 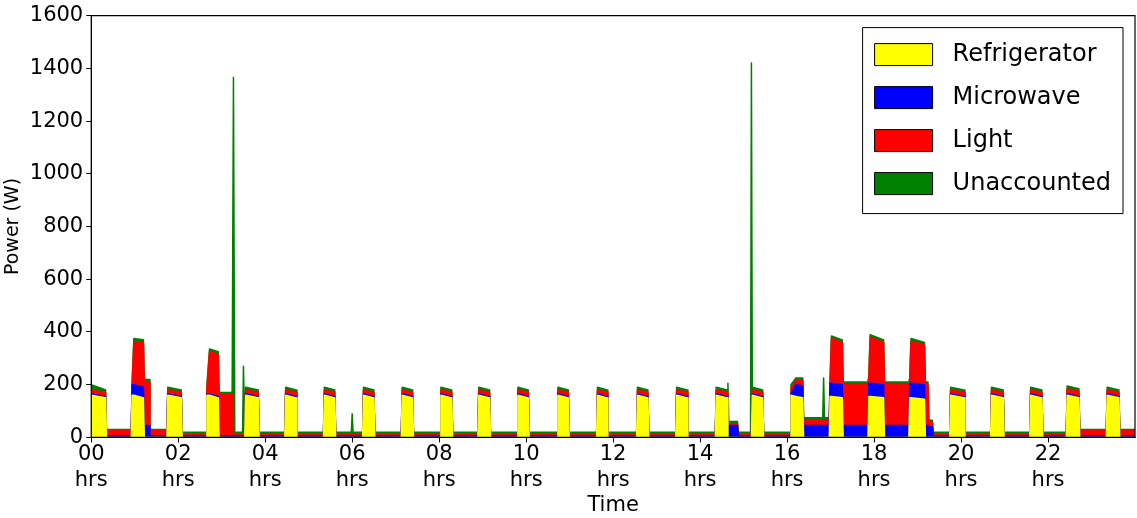 I want to click on y-tick-label: 600, so click(x=63, y=277).